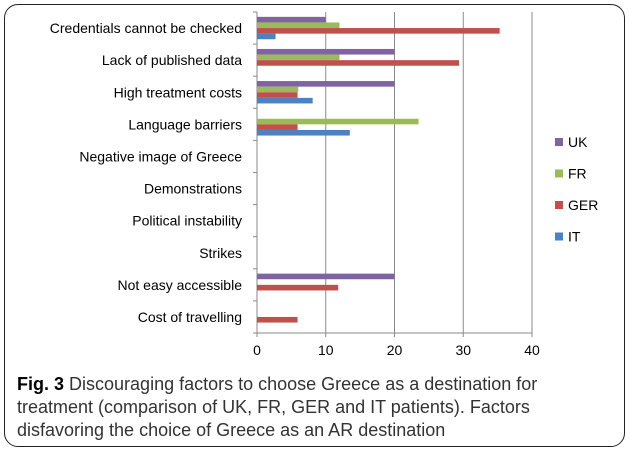 The height and width of the screenshot is (451, 630). Describe the element at coordinates (583, 205) in the screenshot. I see `legend-label-ger: GER` at that location.